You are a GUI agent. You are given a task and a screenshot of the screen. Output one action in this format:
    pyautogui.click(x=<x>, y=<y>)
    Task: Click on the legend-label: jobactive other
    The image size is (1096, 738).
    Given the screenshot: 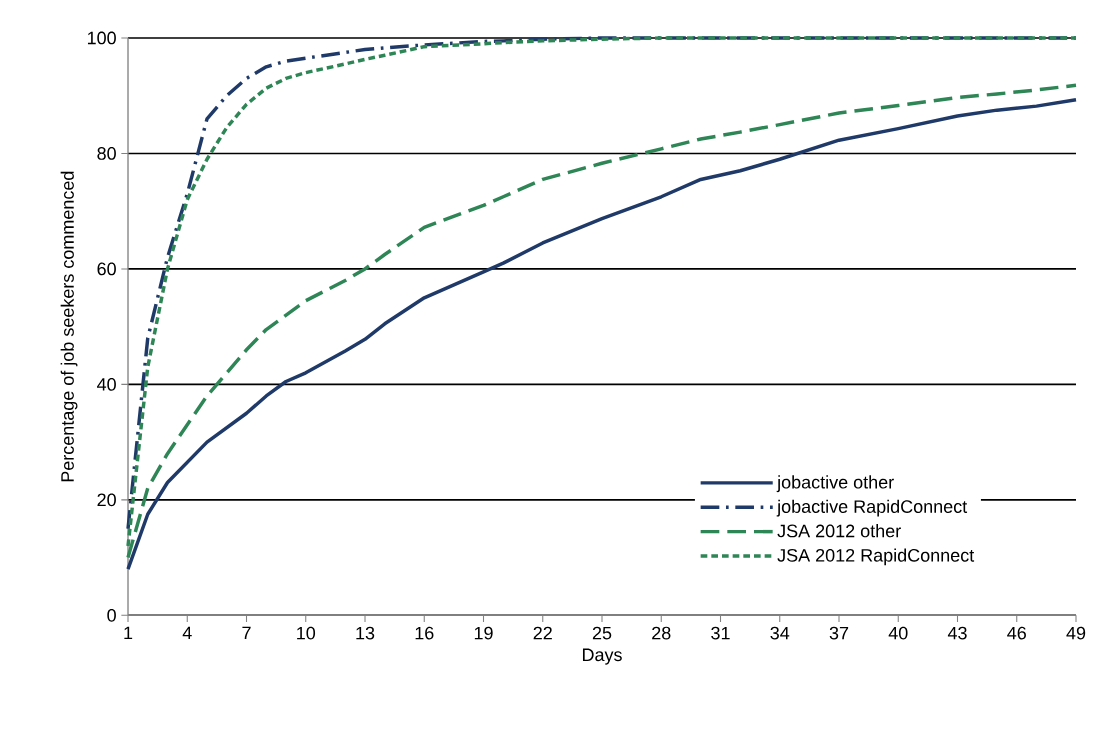 What is the action you would take?
    pyautogui.click(x=835, y=484)
    